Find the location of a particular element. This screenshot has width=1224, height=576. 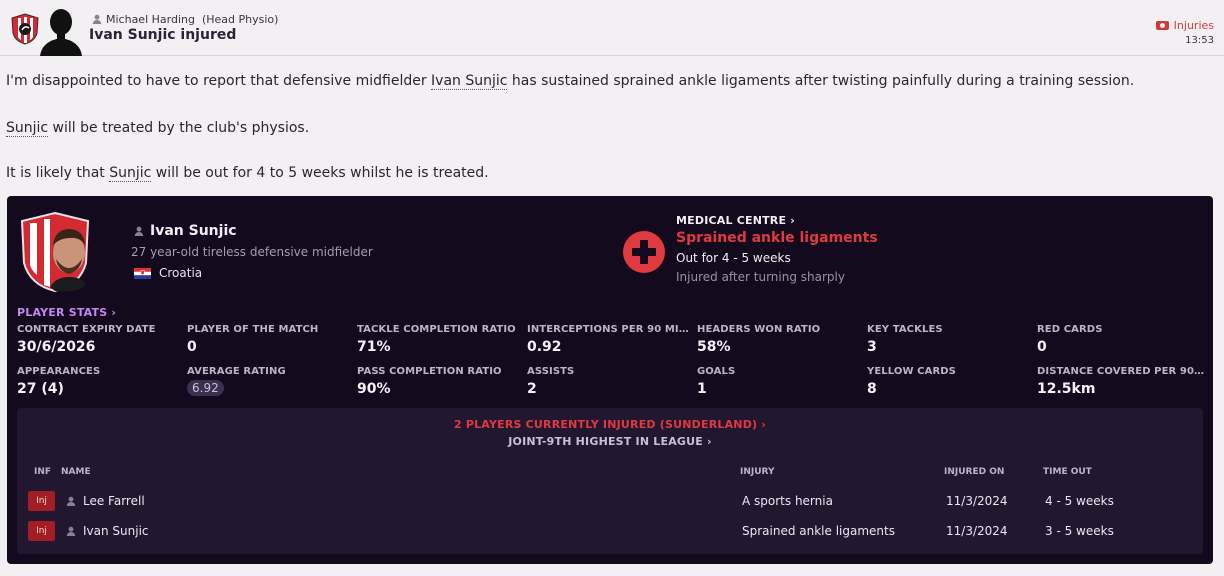

stat-appearances: APPEARANCES 27 (4) is located at coordinates (101, 381).